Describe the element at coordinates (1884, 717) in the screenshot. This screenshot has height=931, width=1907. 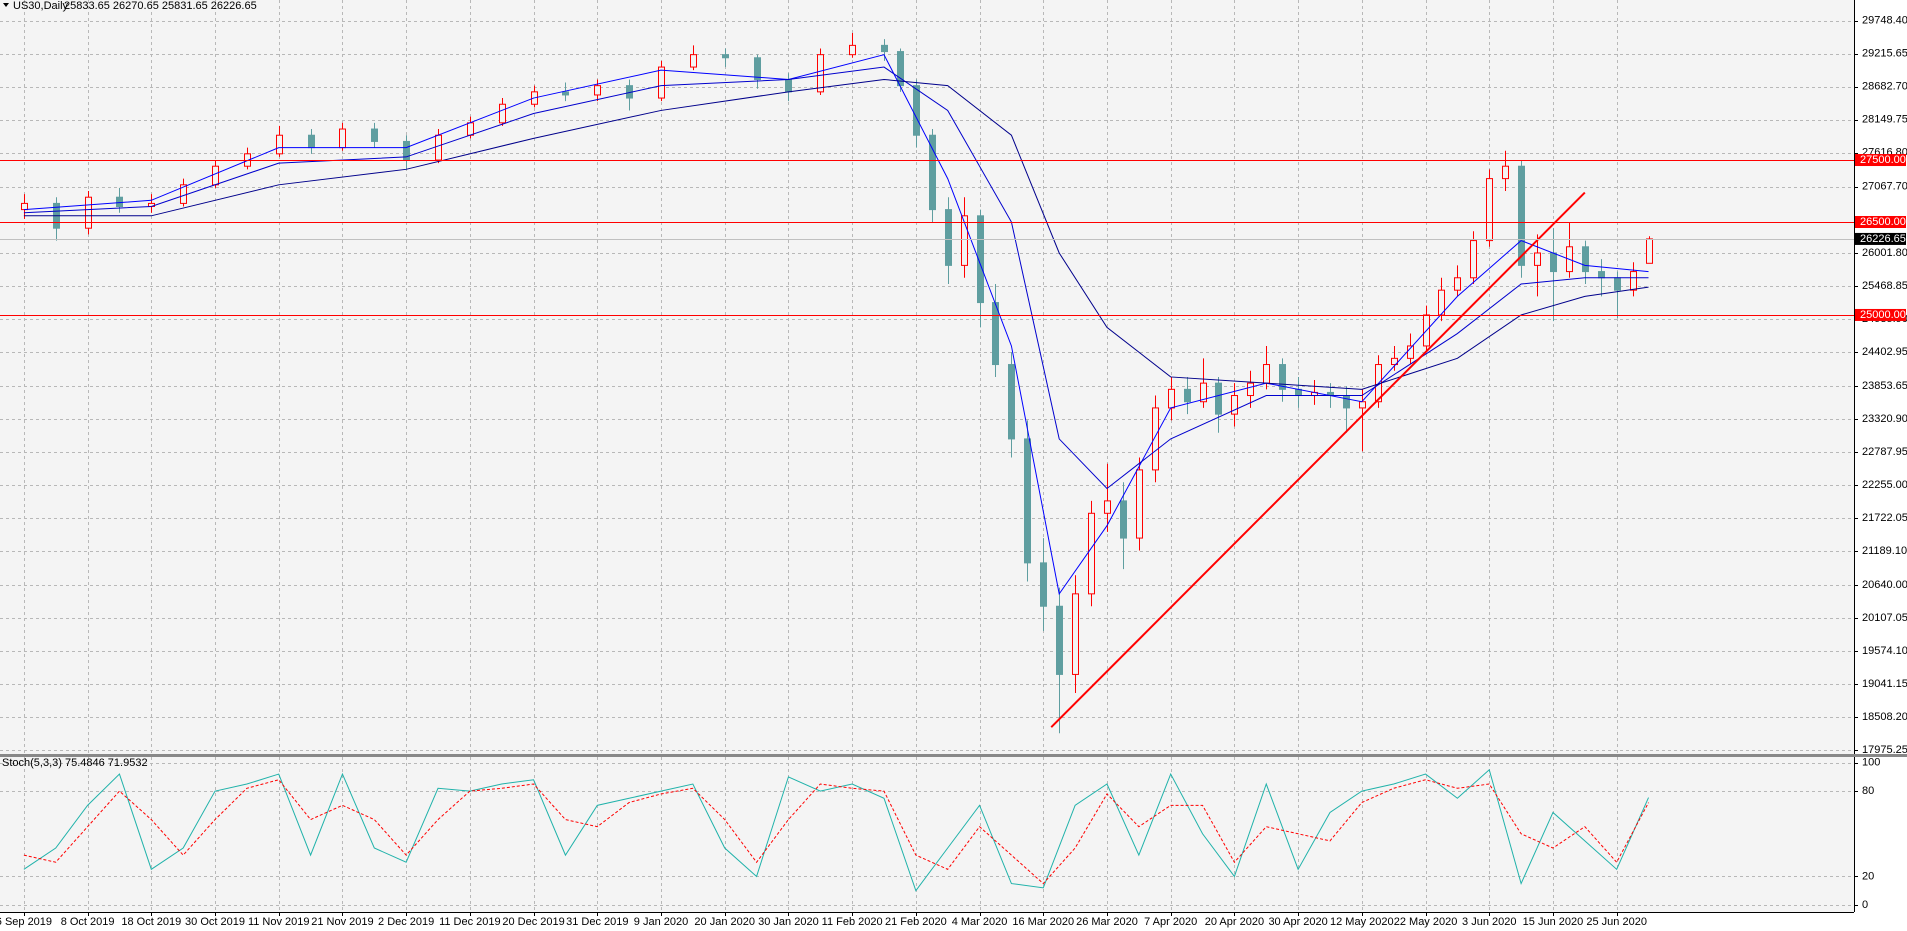
I see `y-tick-label: 18508.20` at that location.